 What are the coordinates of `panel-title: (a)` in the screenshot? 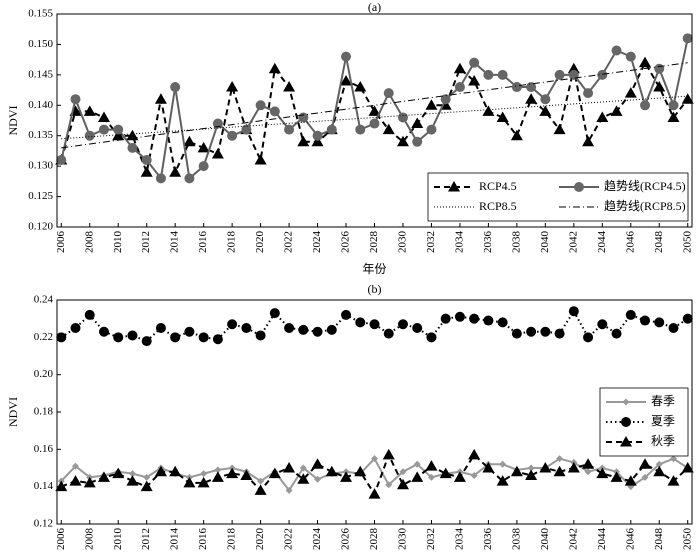 It's located at (374, 7).